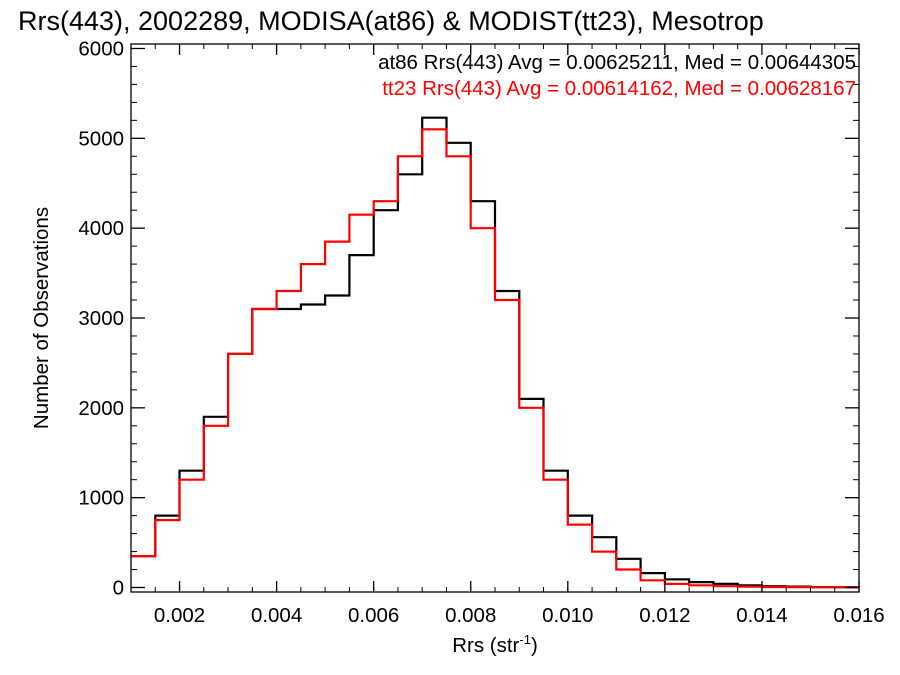 The image size is (900, 675). What do you see at coordinates (101, 228) in the screenshot?
I see `y-tick-label: 4000` at bounding box center [101, 228].